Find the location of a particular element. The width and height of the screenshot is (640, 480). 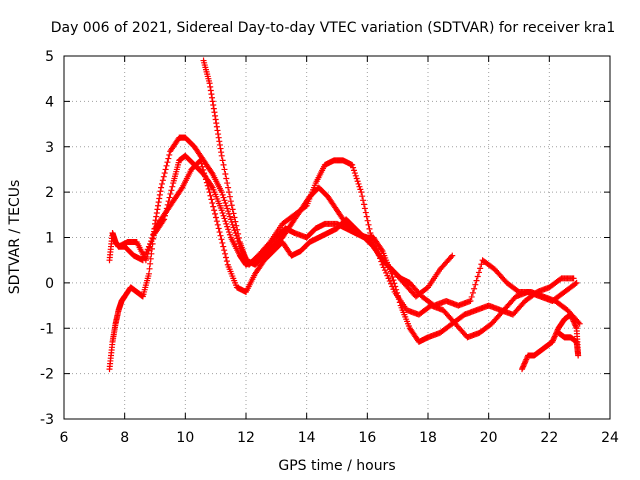

y-tick-label: -3 is located at coordinates (47, 420).